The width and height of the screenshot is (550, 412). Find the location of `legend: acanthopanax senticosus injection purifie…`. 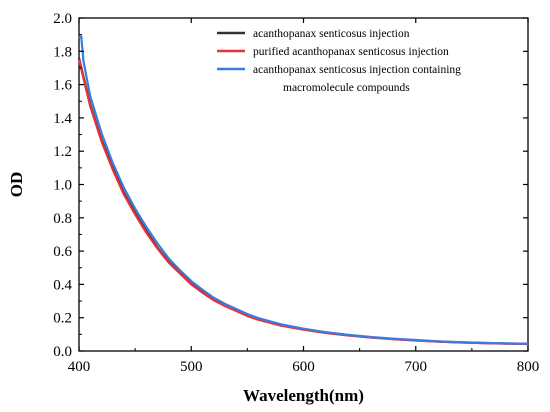

legend: acanthopanax senticosus injection purifie… is located at coordinates (339, 61).